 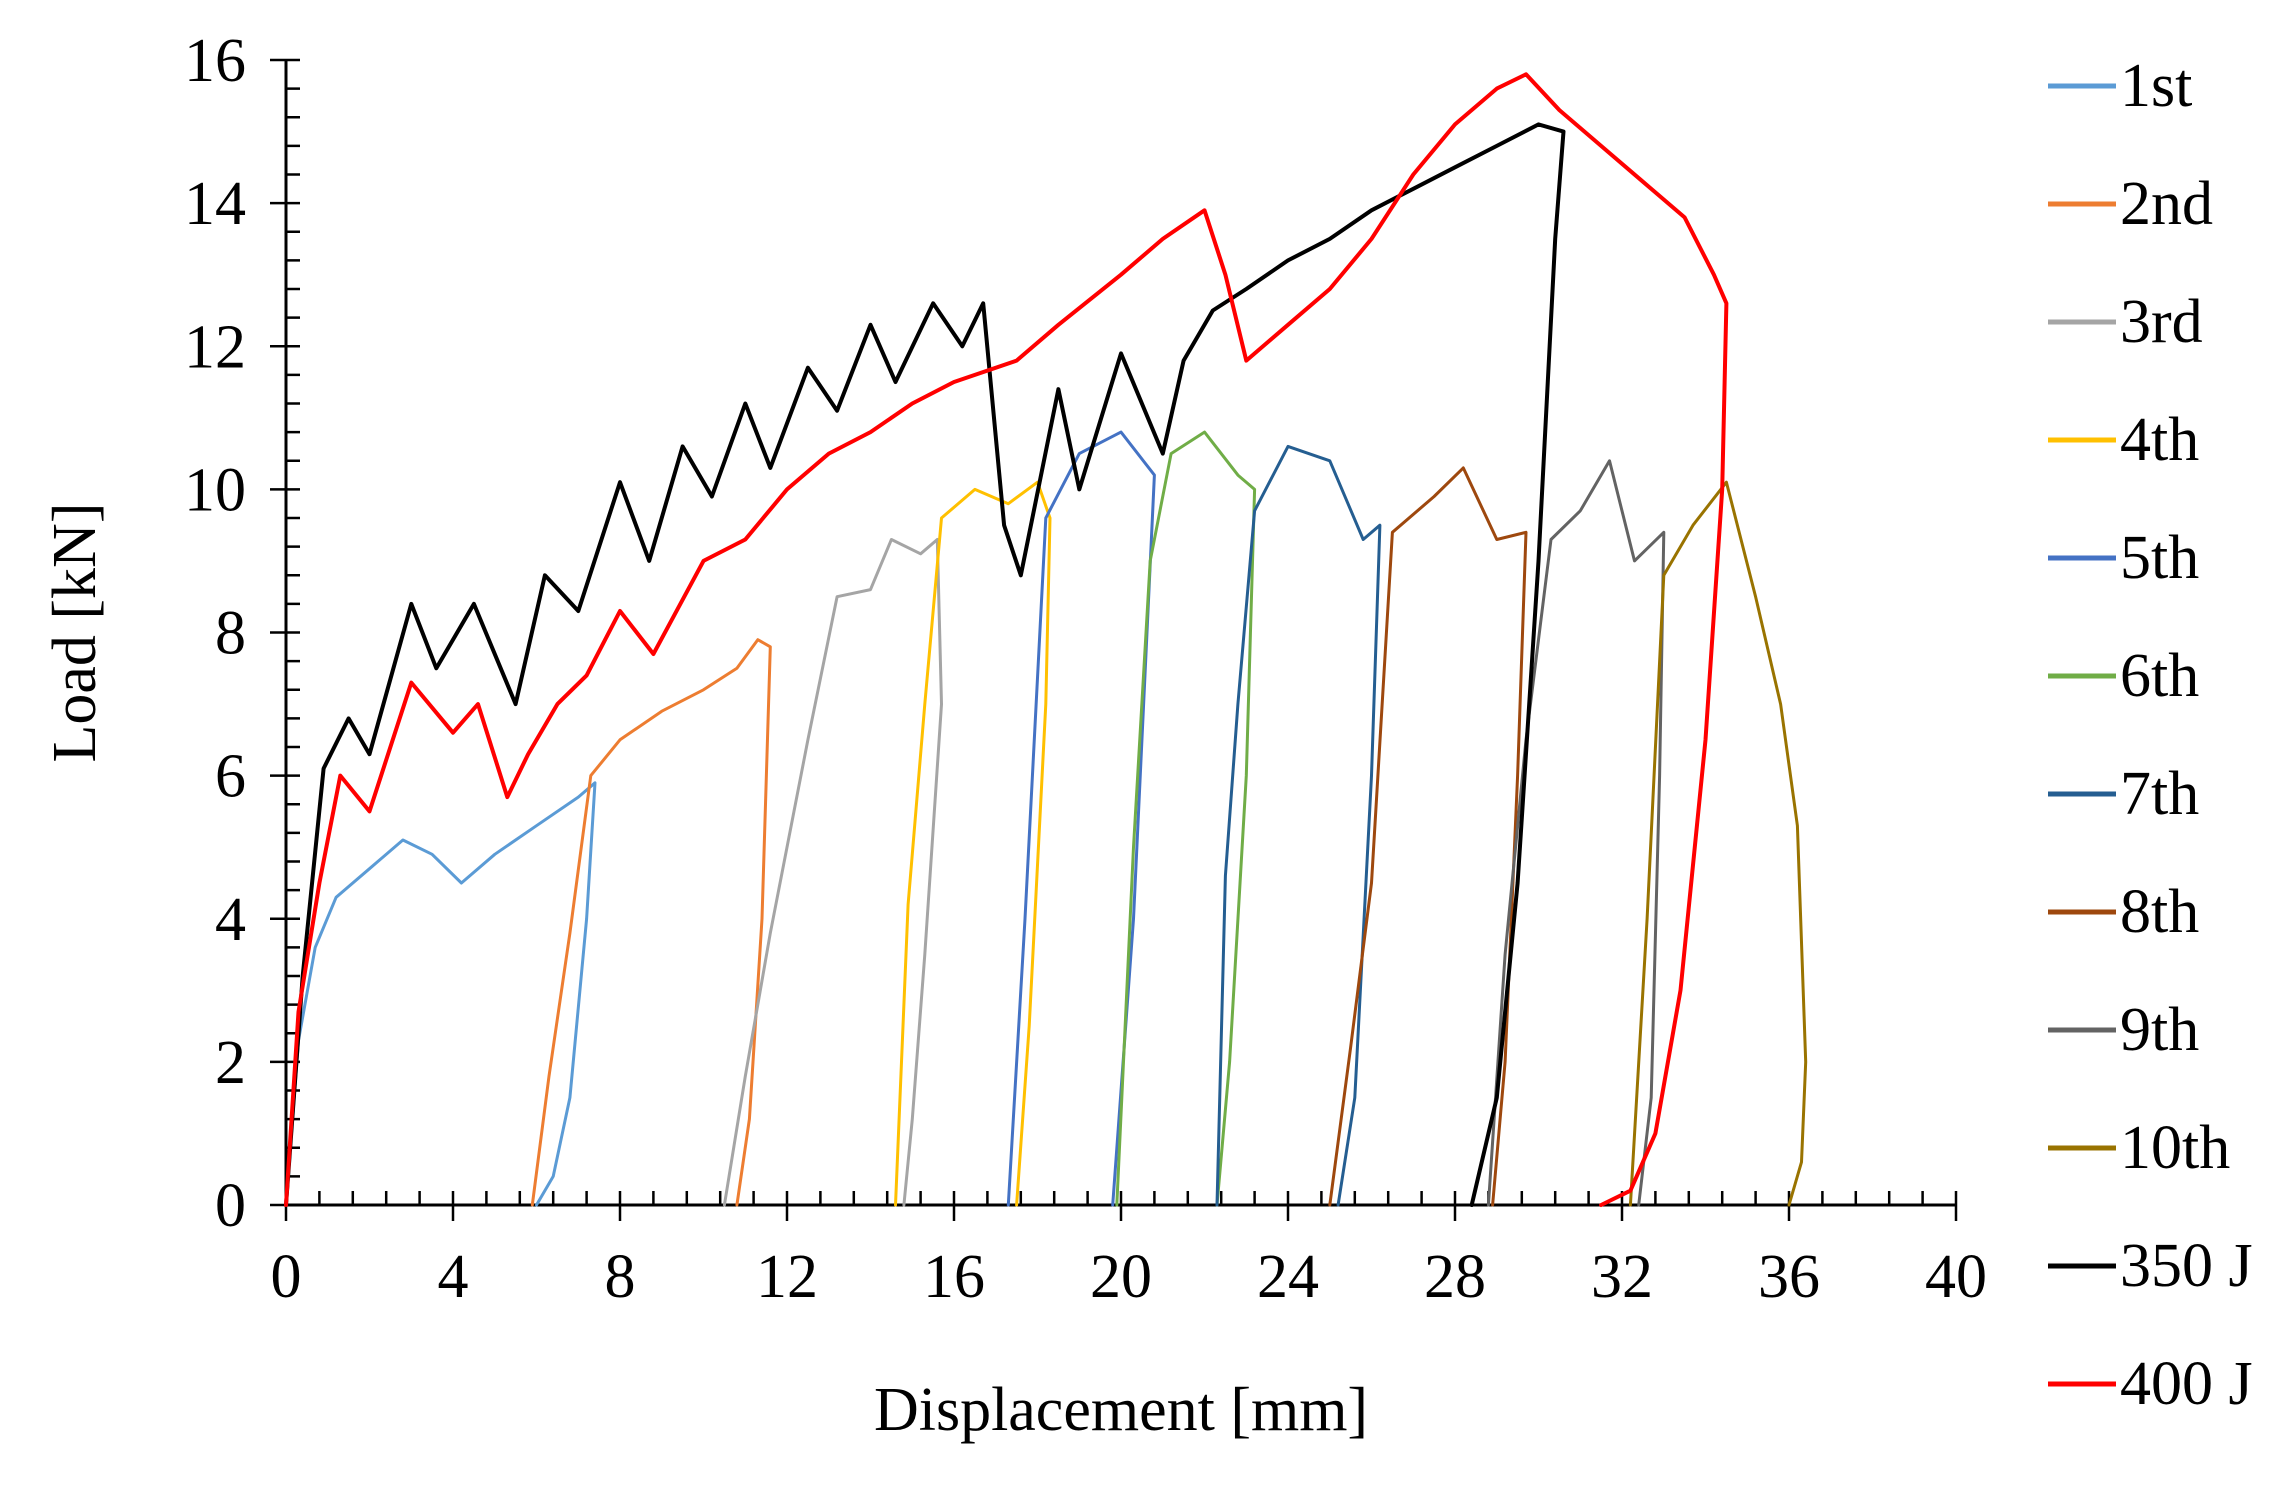 I want to click on x-tick-label: 0, so click(x=286, y=1277).